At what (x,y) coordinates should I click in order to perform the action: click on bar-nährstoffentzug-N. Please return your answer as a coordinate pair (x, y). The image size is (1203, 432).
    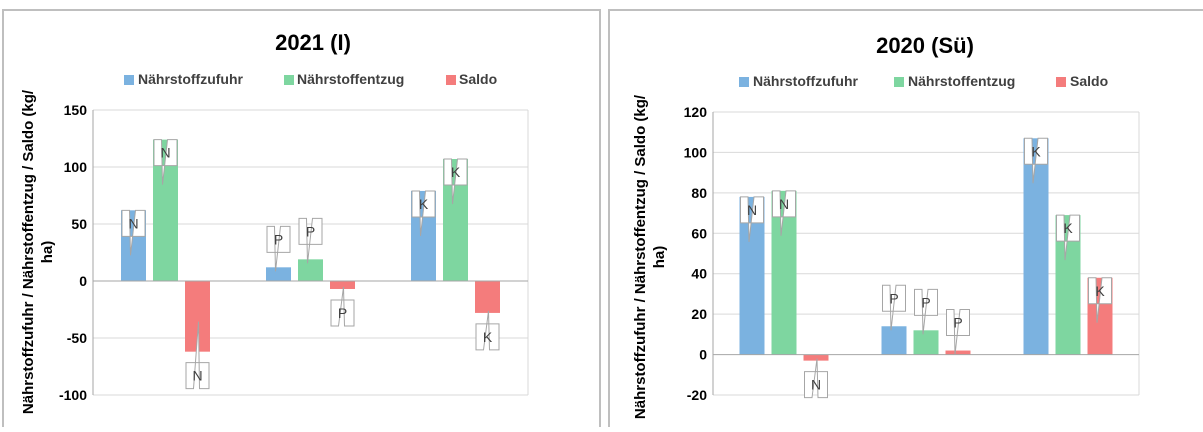
    Looking at the image, I should click on (784, 272).